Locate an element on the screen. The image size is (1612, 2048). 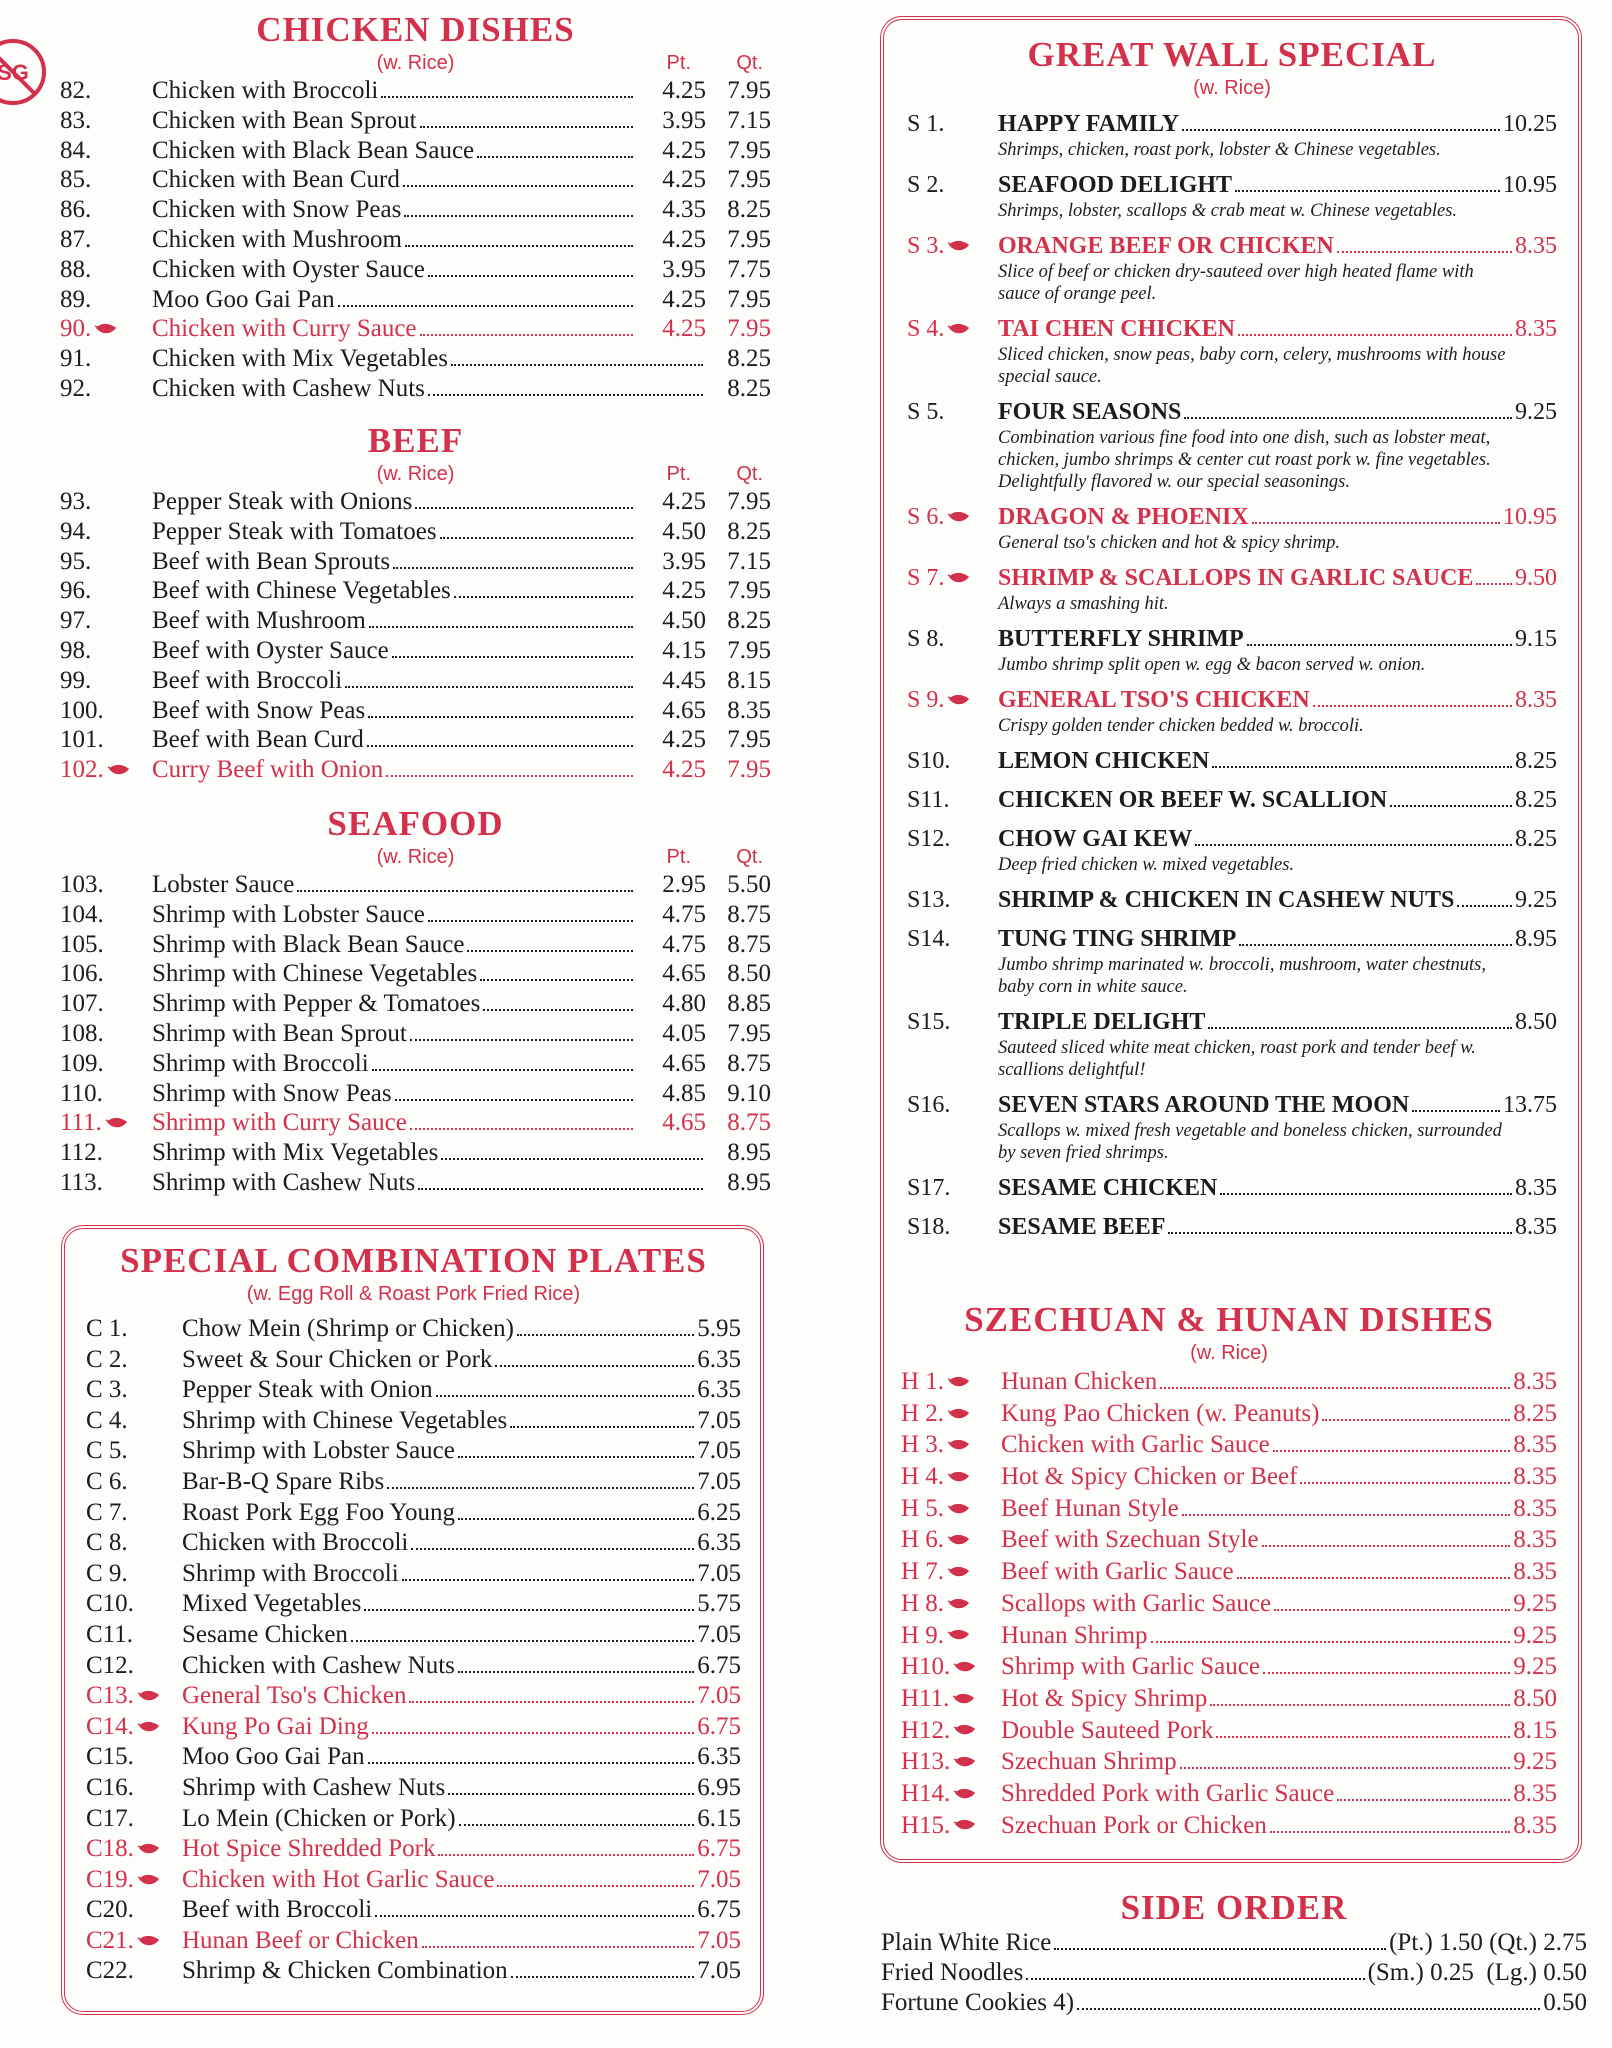
item-name: Shrimp with Mix Vegetables is located at coordinates (295, 1153).